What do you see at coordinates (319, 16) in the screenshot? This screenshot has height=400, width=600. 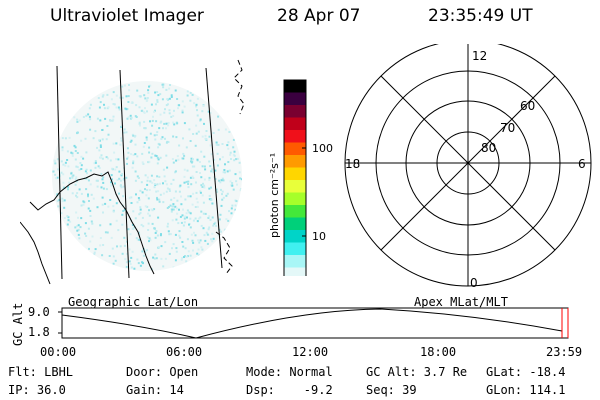 I see `date-label: 28 Apr 07` at bounding box center [319, 16].